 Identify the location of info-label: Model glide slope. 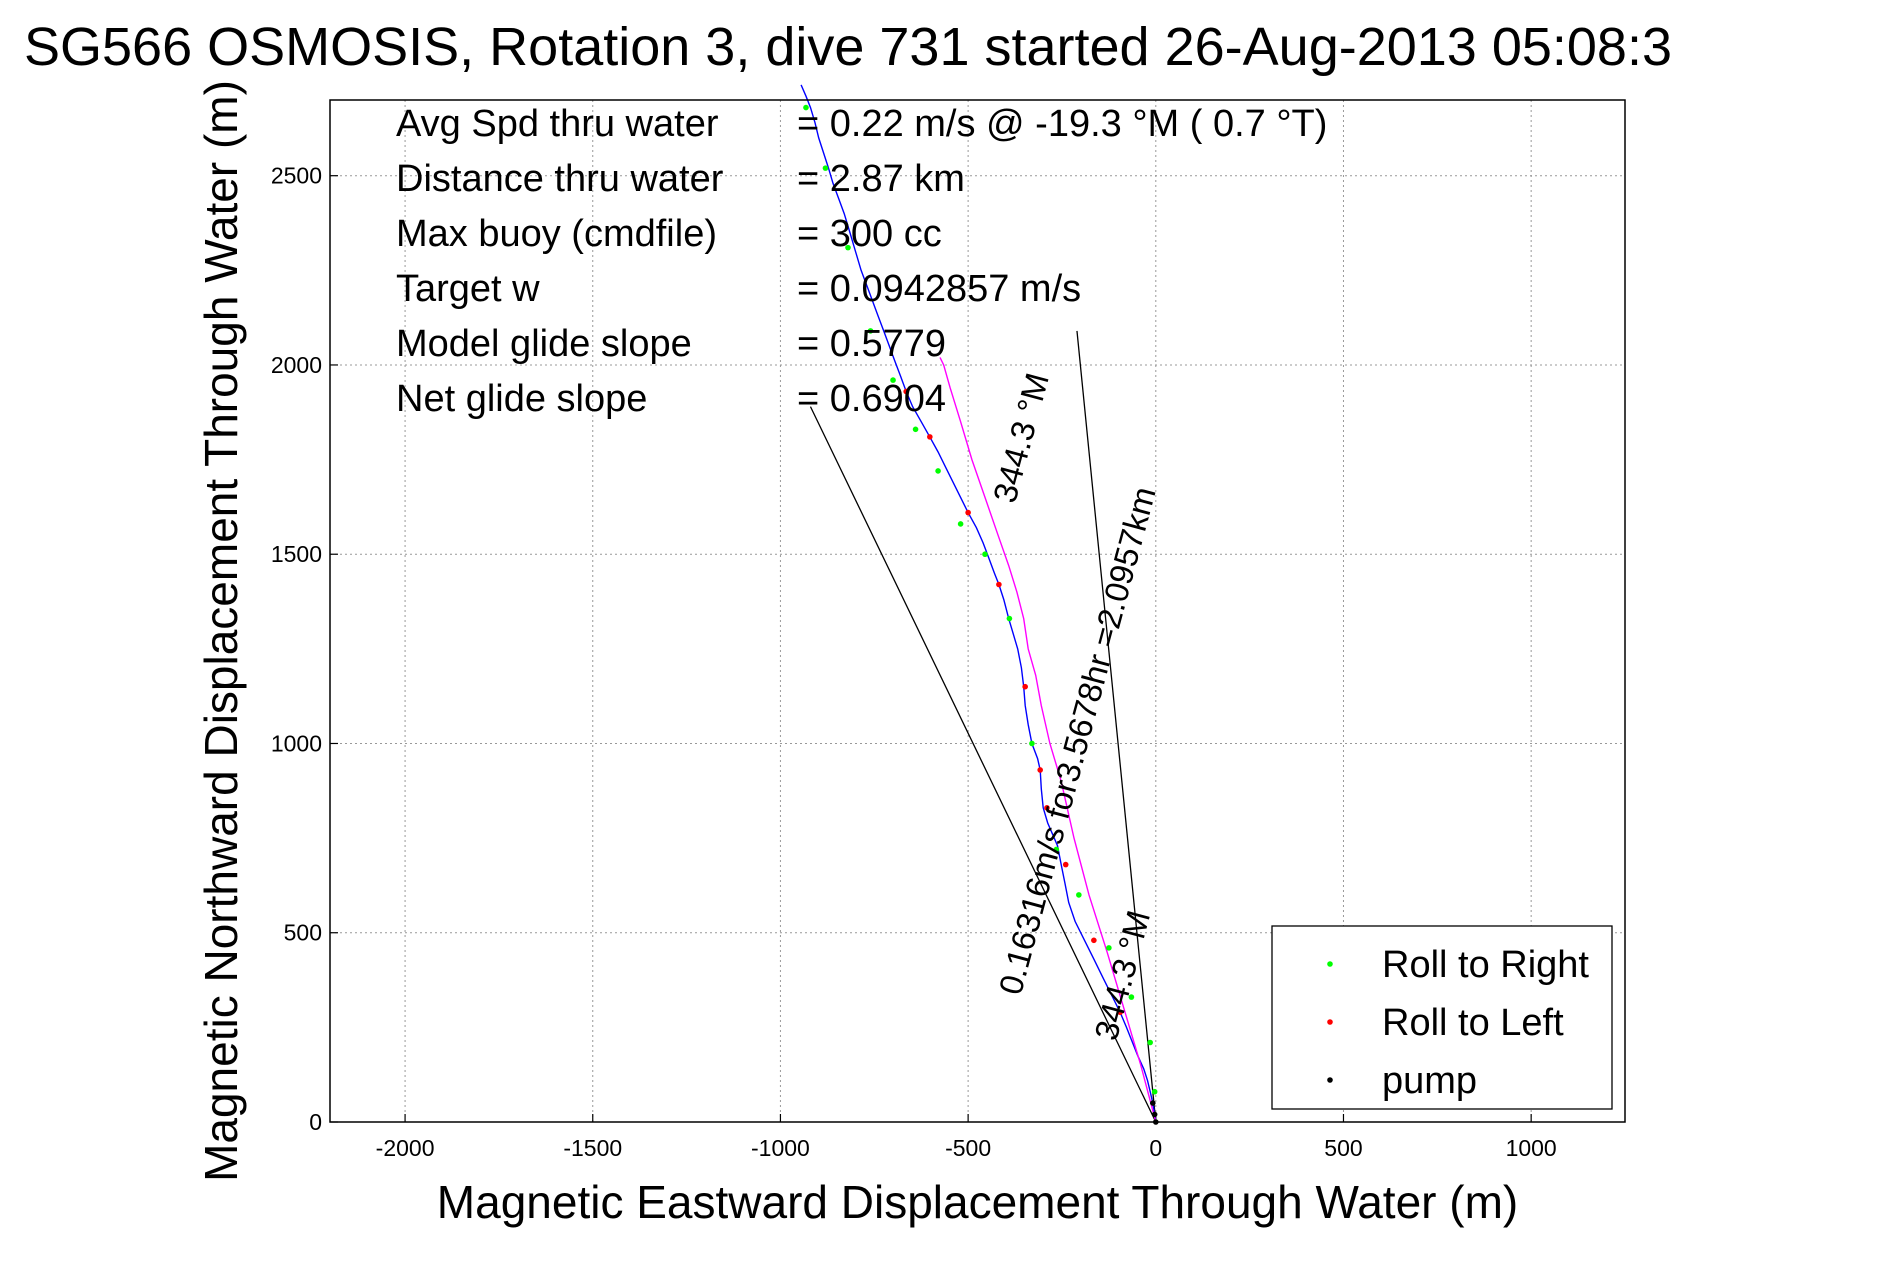
(544, 344).